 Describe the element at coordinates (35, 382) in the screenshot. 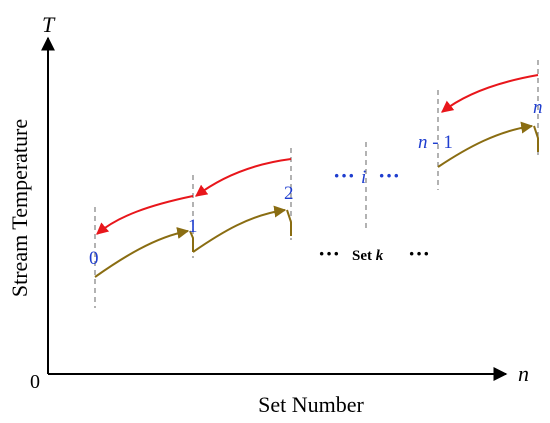

I see `origin-label: 0` at that location.